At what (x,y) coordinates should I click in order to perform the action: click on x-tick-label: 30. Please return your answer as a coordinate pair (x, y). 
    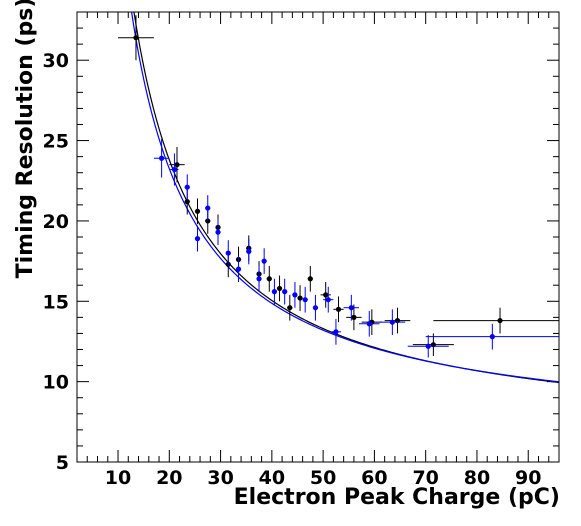
    Looking at the image, I should click on (220, 478).